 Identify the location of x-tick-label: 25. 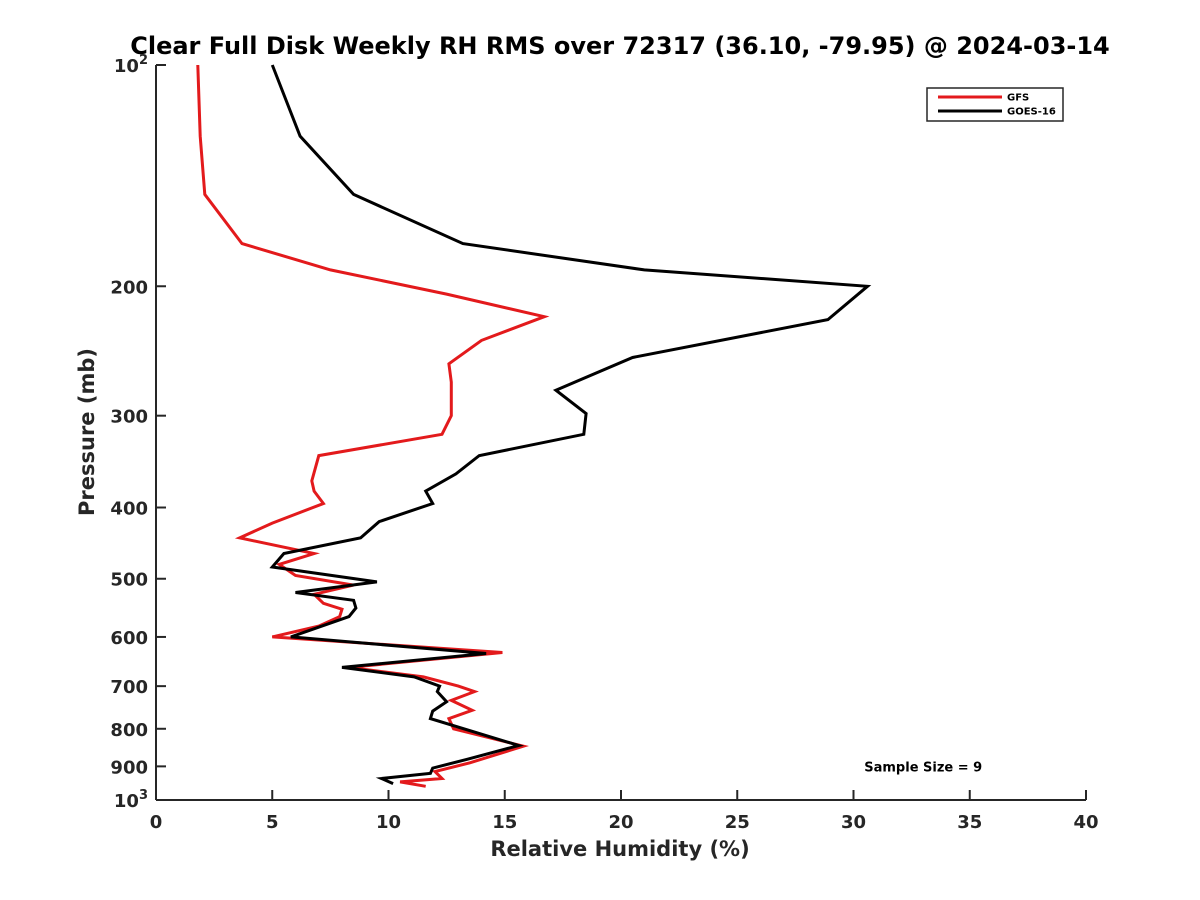
(737, 822).